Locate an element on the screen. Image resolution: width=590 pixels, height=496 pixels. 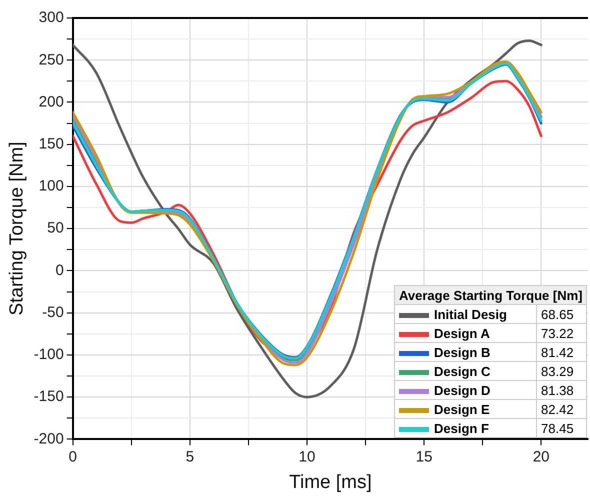
x-tick-label: 5 is located at coordinates (190, 457).